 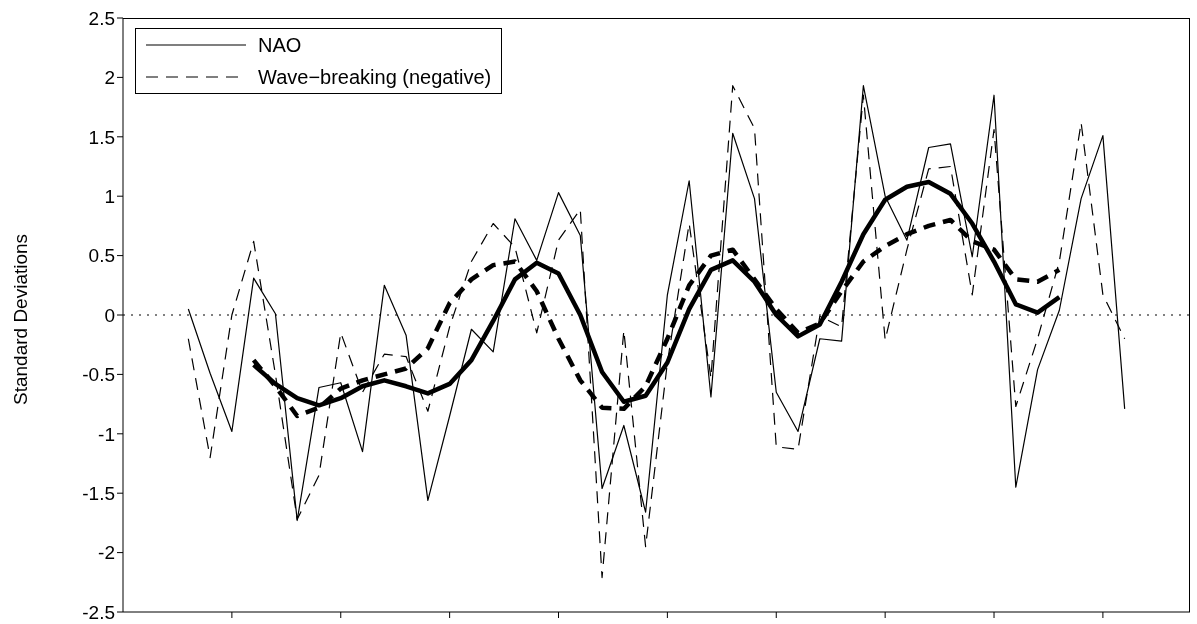 What do you see at coordinates (106, 434) in the screenshot?
I see `y-tick-label: -1` at bounding box center [106, 434].